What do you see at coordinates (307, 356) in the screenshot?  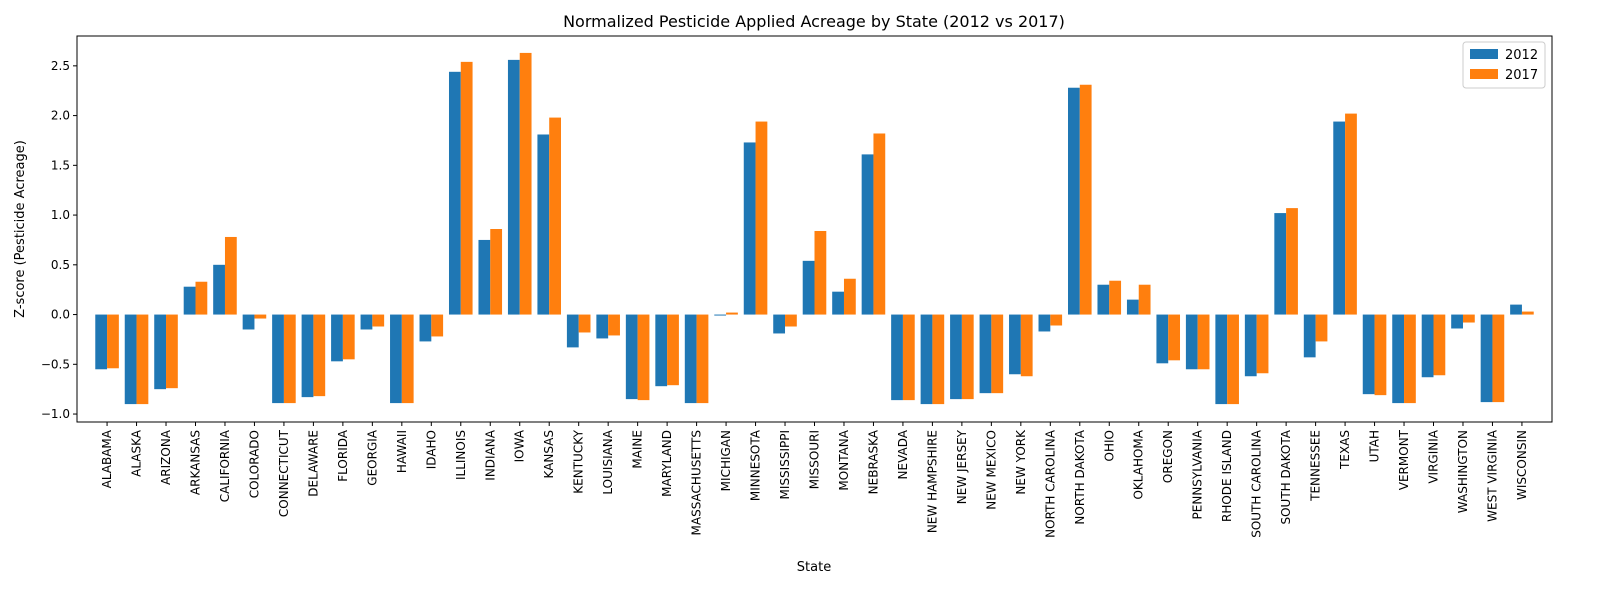 I see `bar-2012-delaware` at bounding box center [307, 356].